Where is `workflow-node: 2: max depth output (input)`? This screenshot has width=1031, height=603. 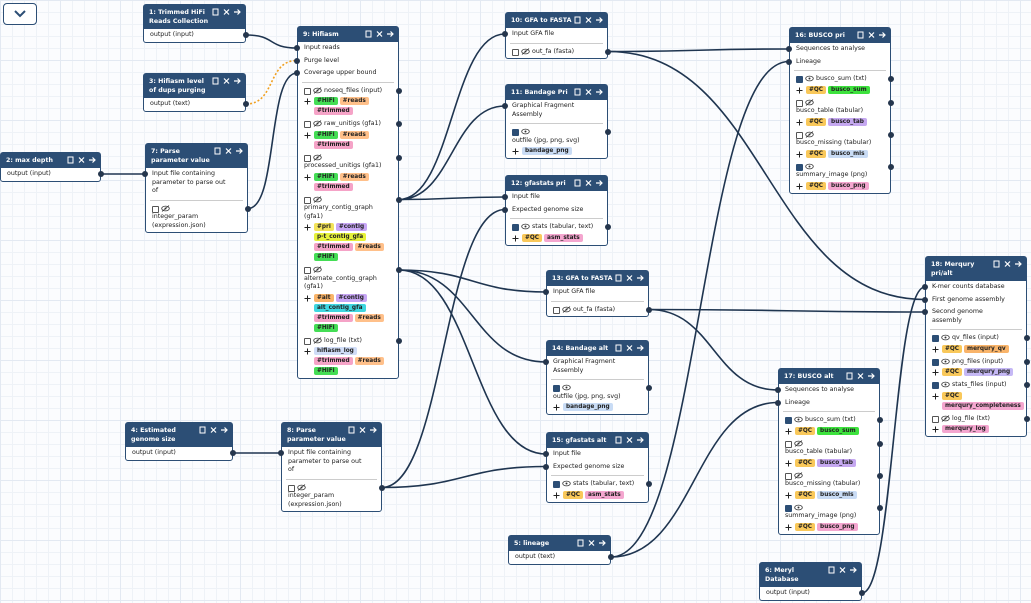 workflow-node: 2: max depth output (input) is located at coordinates (52, 167).